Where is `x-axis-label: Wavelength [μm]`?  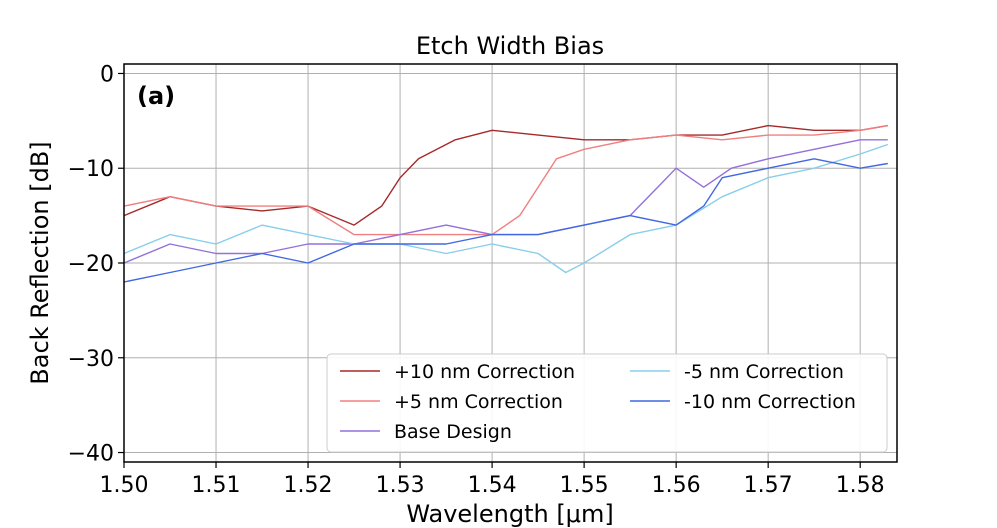 x-axis-label: Wavelength [μm] is located at coordinates (509, 514).